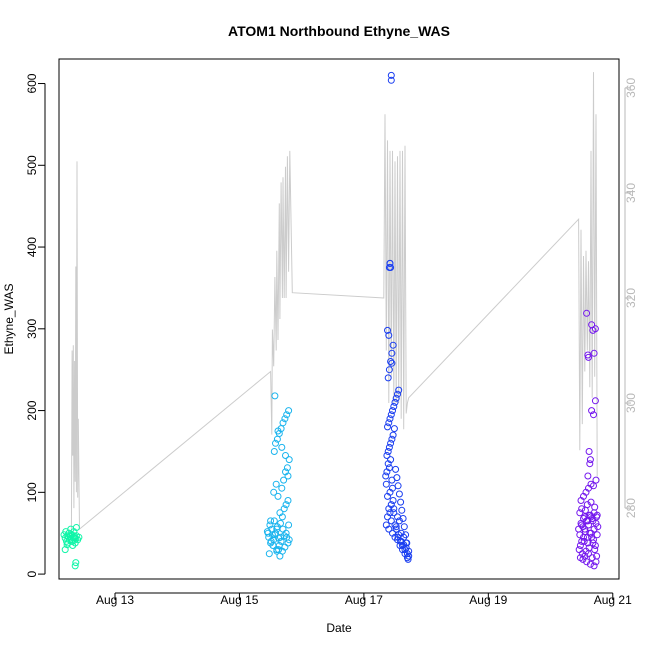  What do you see at coordinates (239, 600) in the screenshot?
I see `x-tick-label: Aug 15` at bounding box center [239, 600].